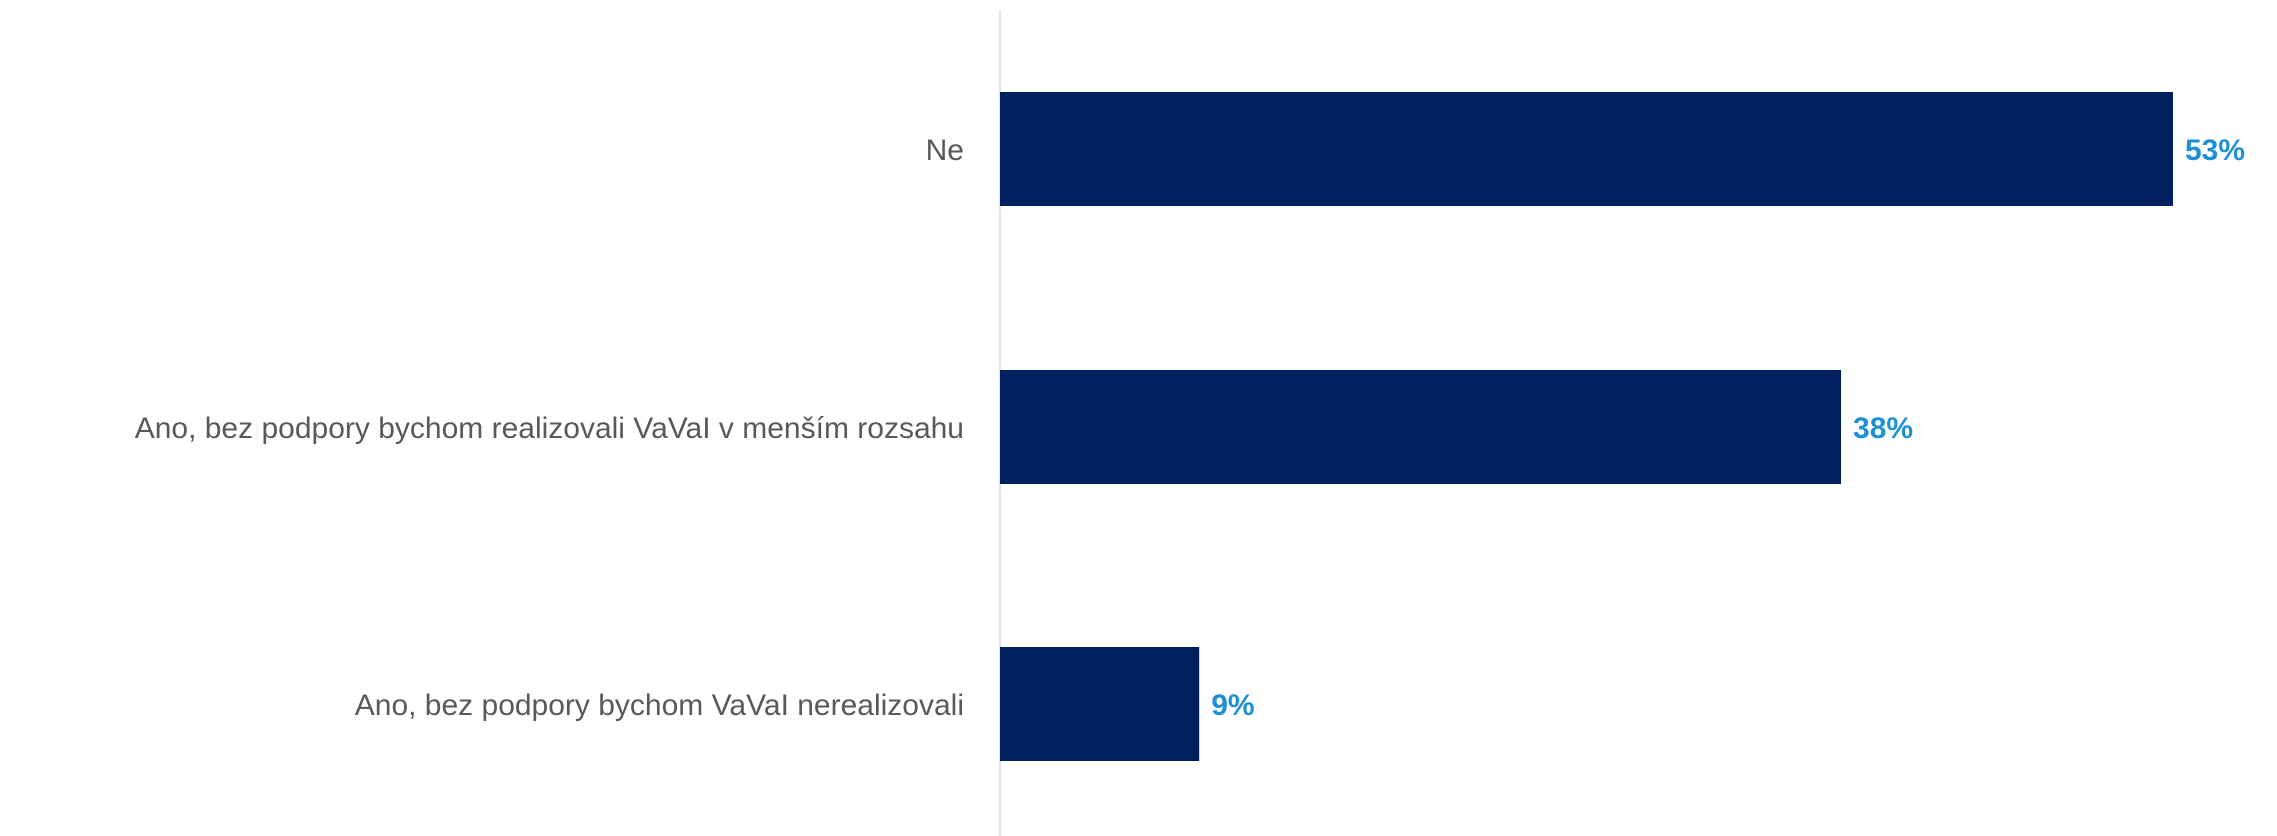 This screenshot has width=2277, height=836. Describe the element at coordinates (1883, 428) in the screenshot. I see `value-label-2: 38%` at that location.